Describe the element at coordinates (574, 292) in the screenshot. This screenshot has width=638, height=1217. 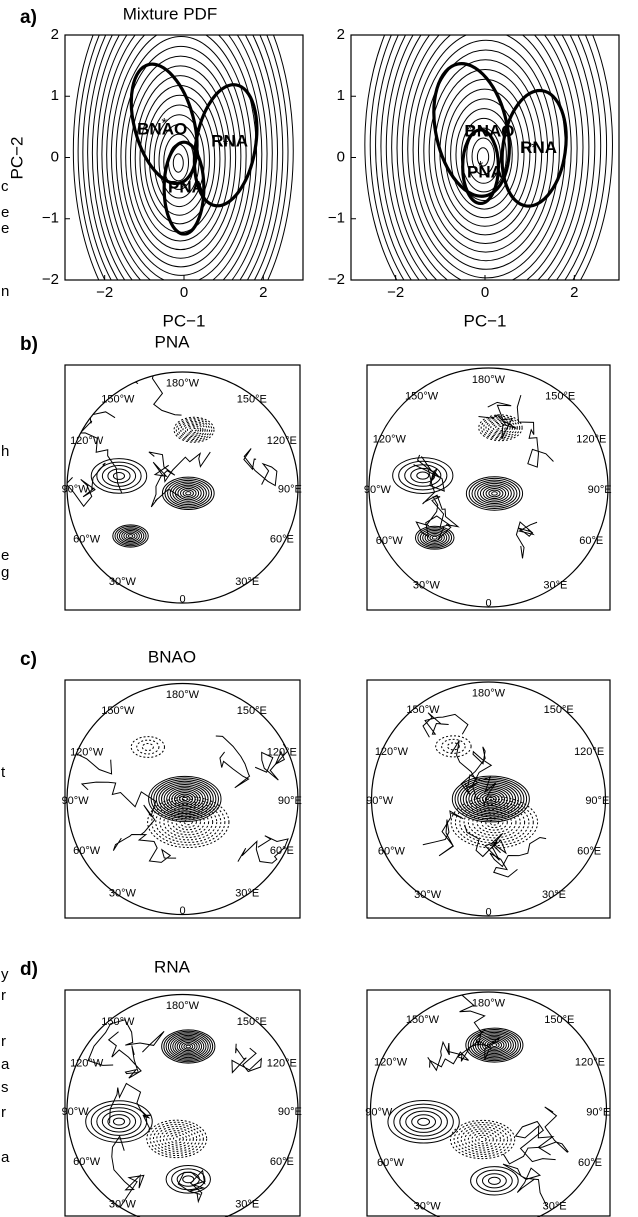
I see `x-tick-label: 2` at that location.